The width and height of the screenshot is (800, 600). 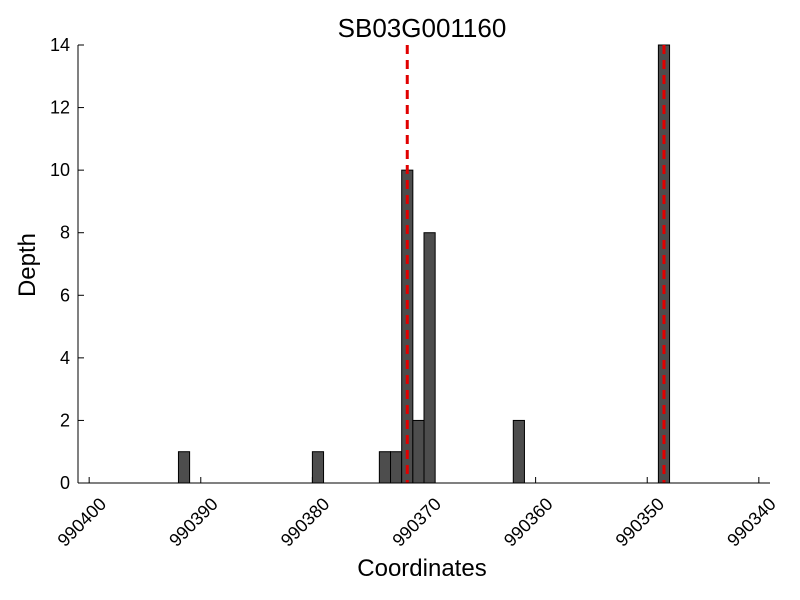 I want to click on x-tick-label-5: 990350, so click(x=640, y=522).